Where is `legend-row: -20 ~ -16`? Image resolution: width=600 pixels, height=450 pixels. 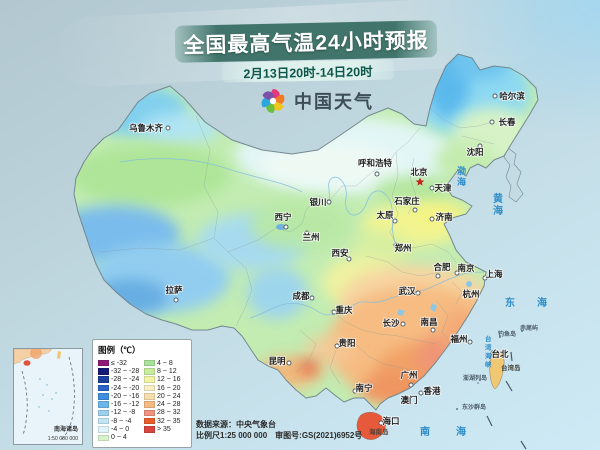 legend-row: -20 ~ -16 is located at coordinates (119, 396).